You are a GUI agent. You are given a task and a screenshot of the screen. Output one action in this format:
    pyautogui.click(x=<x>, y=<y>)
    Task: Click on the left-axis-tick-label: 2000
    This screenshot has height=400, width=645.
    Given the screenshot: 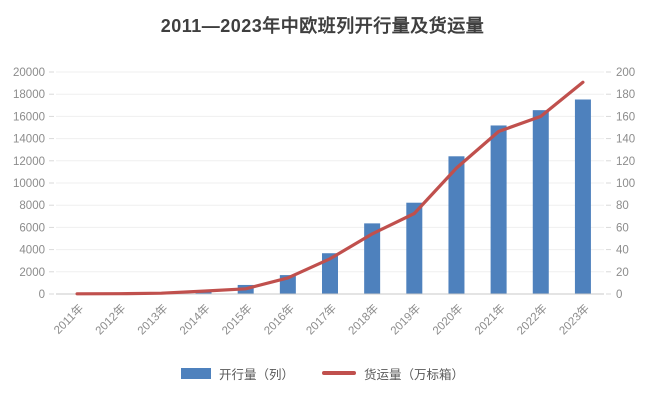 What is the action you would take?
    pyautogui.click(x=32, y=273)
    